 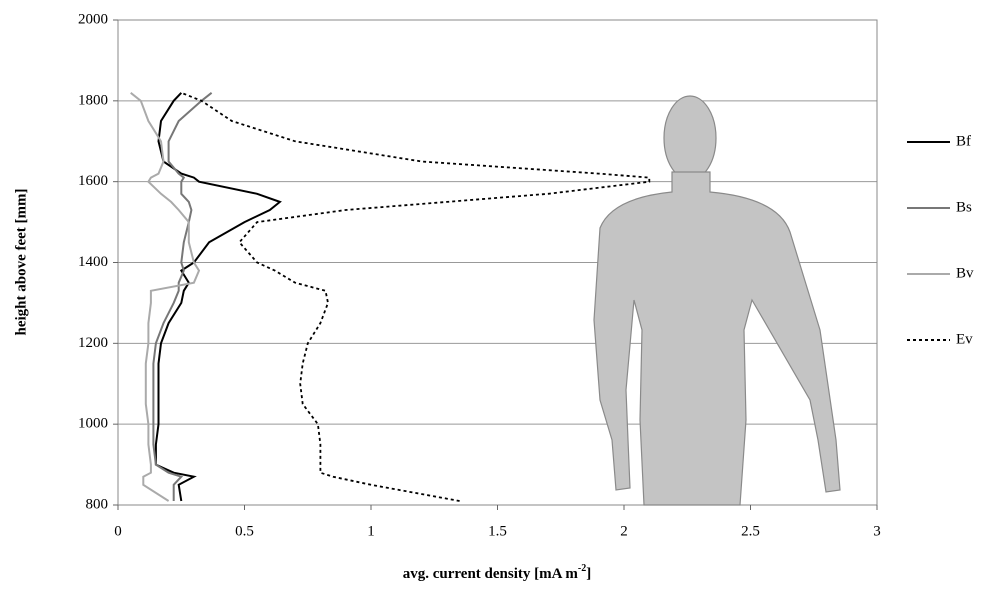 I want to click on figure-body, so click(x=717, y=338).